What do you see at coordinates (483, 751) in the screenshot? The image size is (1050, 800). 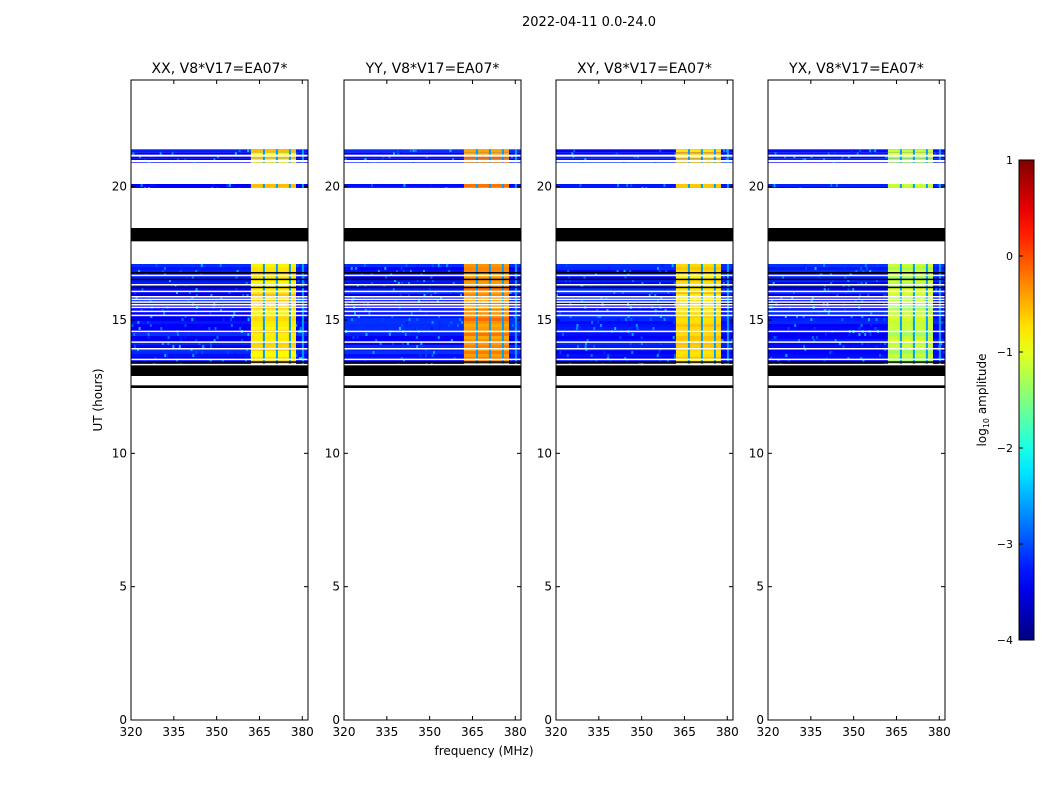 I see `x-axis-label: frequency (MHz)` at bounding box center [483, 751].